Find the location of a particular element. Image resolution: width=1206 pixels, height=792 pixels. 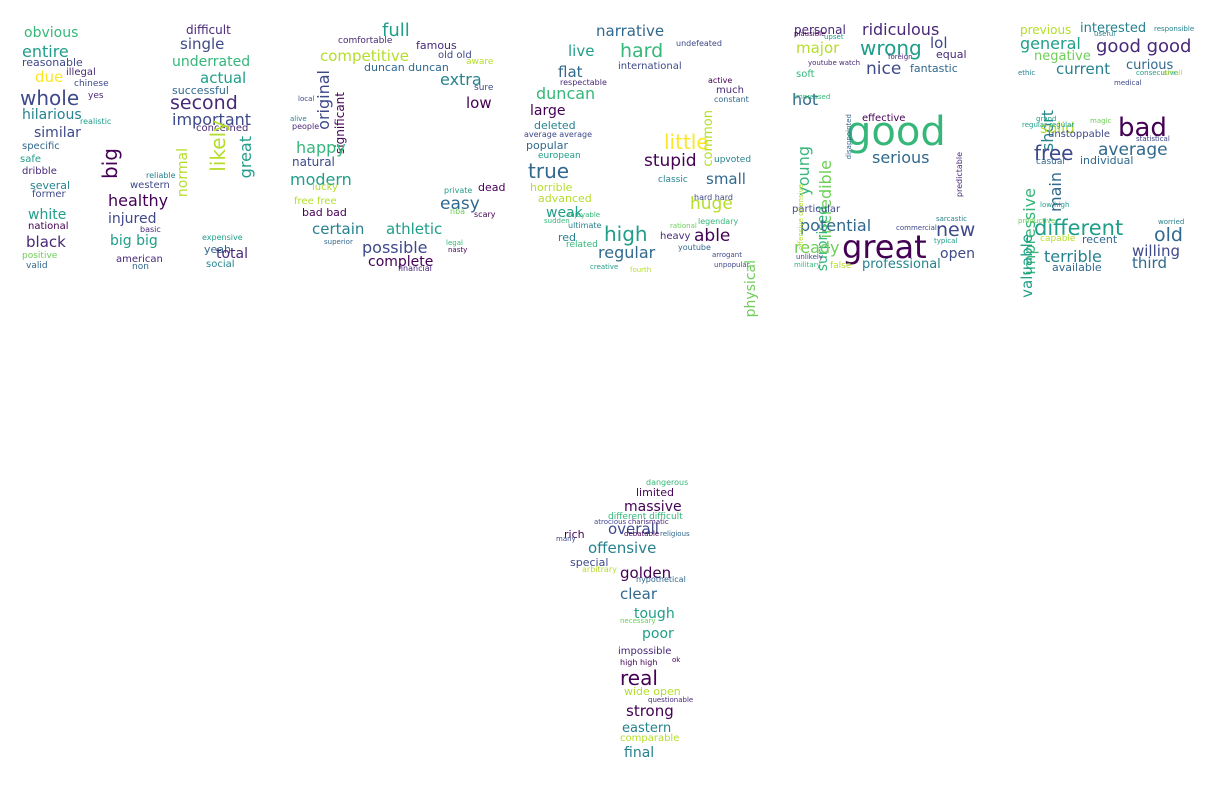

word-complete: complete is located at coordinates (401, 262).